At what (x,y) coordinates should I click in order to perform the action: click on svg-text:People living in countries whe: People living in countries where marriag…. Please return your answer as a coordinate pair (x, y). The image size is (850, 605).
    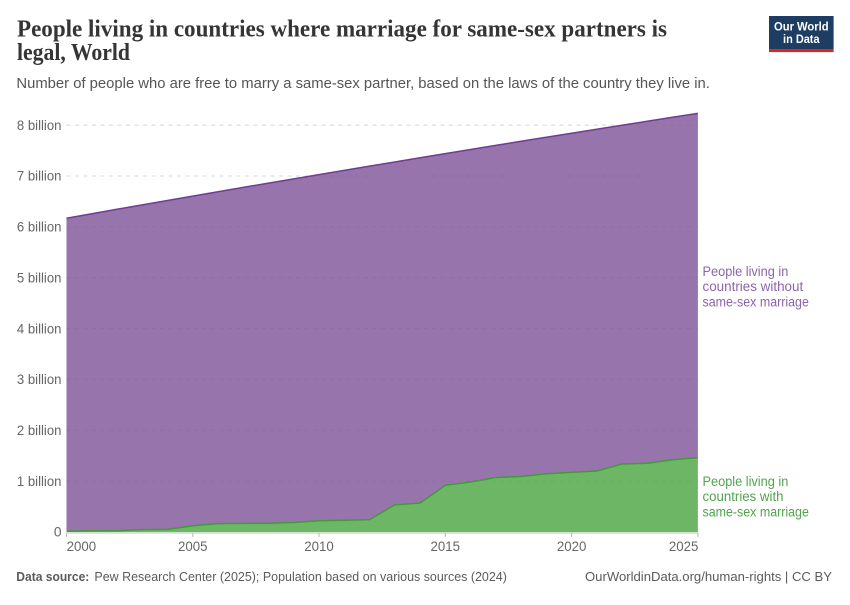
    Looking at the image, I should click on (342, 30).